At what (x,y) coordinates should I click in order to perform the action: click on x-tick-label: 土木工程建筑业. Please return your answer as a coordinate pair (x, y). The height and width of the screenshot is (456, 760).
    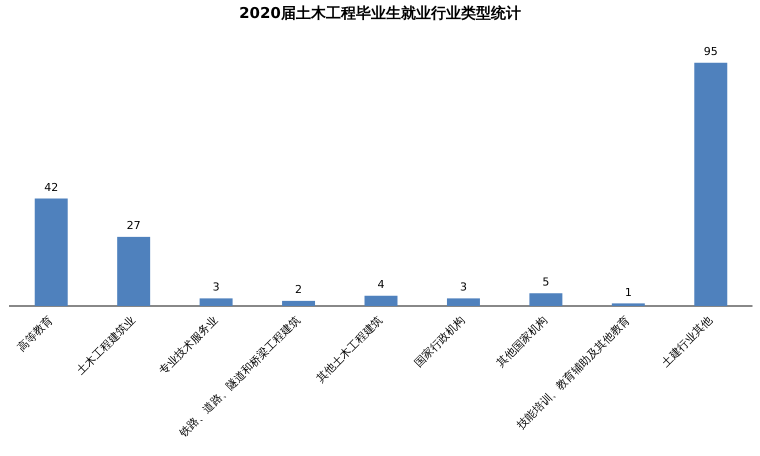
    Looking at the image, I should click on (106, 346).